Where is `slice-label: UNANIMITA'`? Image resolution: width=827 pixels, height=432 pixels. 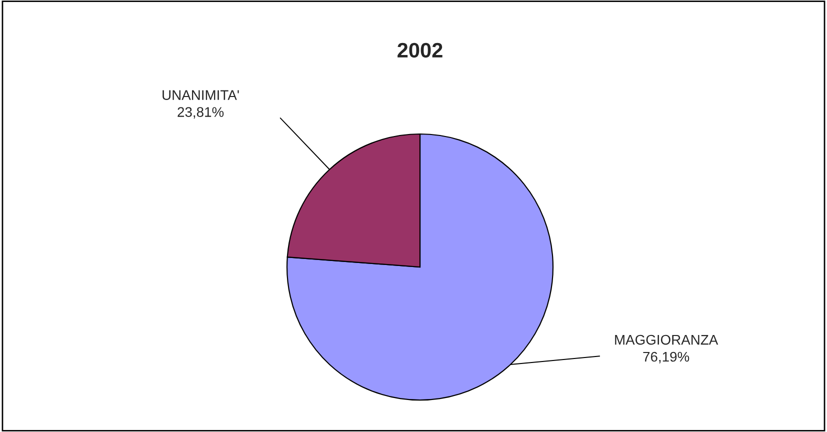
slice-label: UNANIMITA' is located at coordinates (200, 95).